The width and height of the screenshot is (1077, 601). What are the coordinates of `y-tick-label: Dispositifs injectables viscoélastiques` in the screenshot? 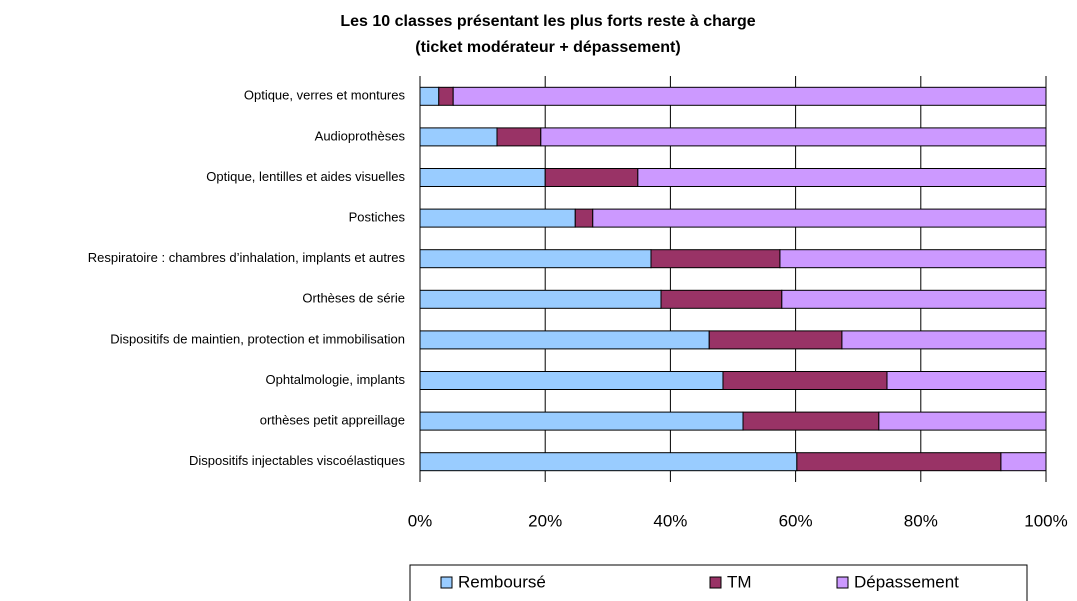 It's located at (297, 460).